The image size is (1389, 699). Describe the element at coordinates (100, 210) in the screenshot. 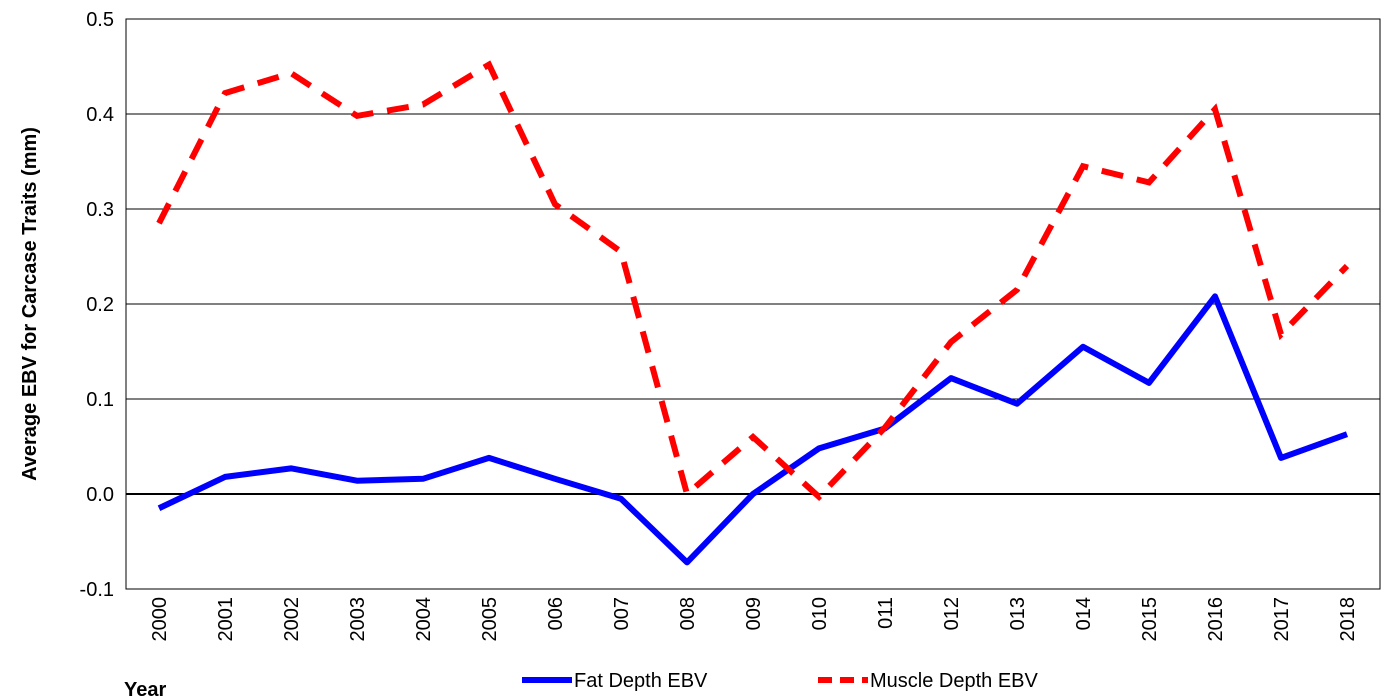

I see `y-tick-label: 0.3` at that location.